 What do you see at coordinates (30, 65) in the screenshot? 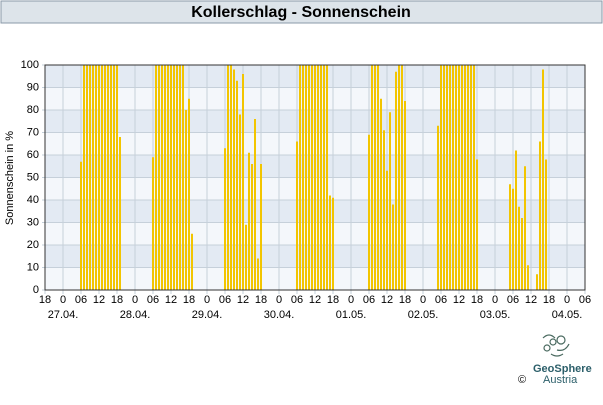
I see `y-tick-label: 100` at bounding box center [30, 65].